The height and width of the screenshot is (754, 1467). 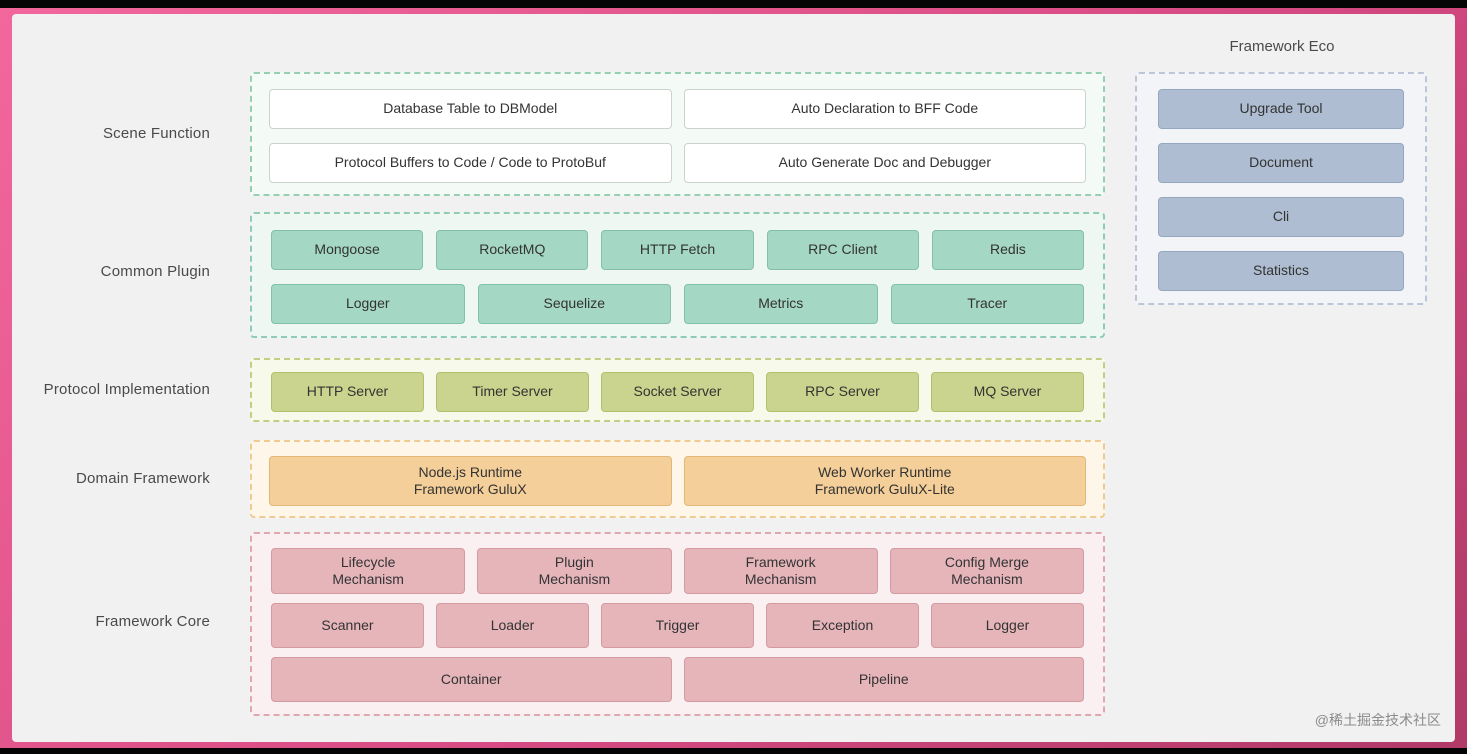 I want to click on scene-box-auto-generate-doc-and-debugger: Auto Generate Doc and Debugger, so click(x=884, y=163).